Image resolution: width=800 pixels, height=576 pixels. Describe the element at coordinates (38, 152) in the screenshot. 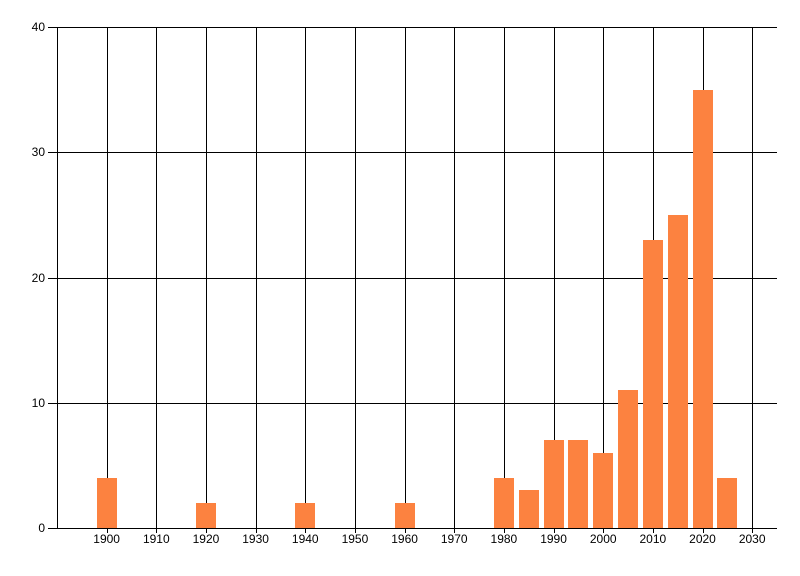

I see `y-tick-label: 30` at that location.